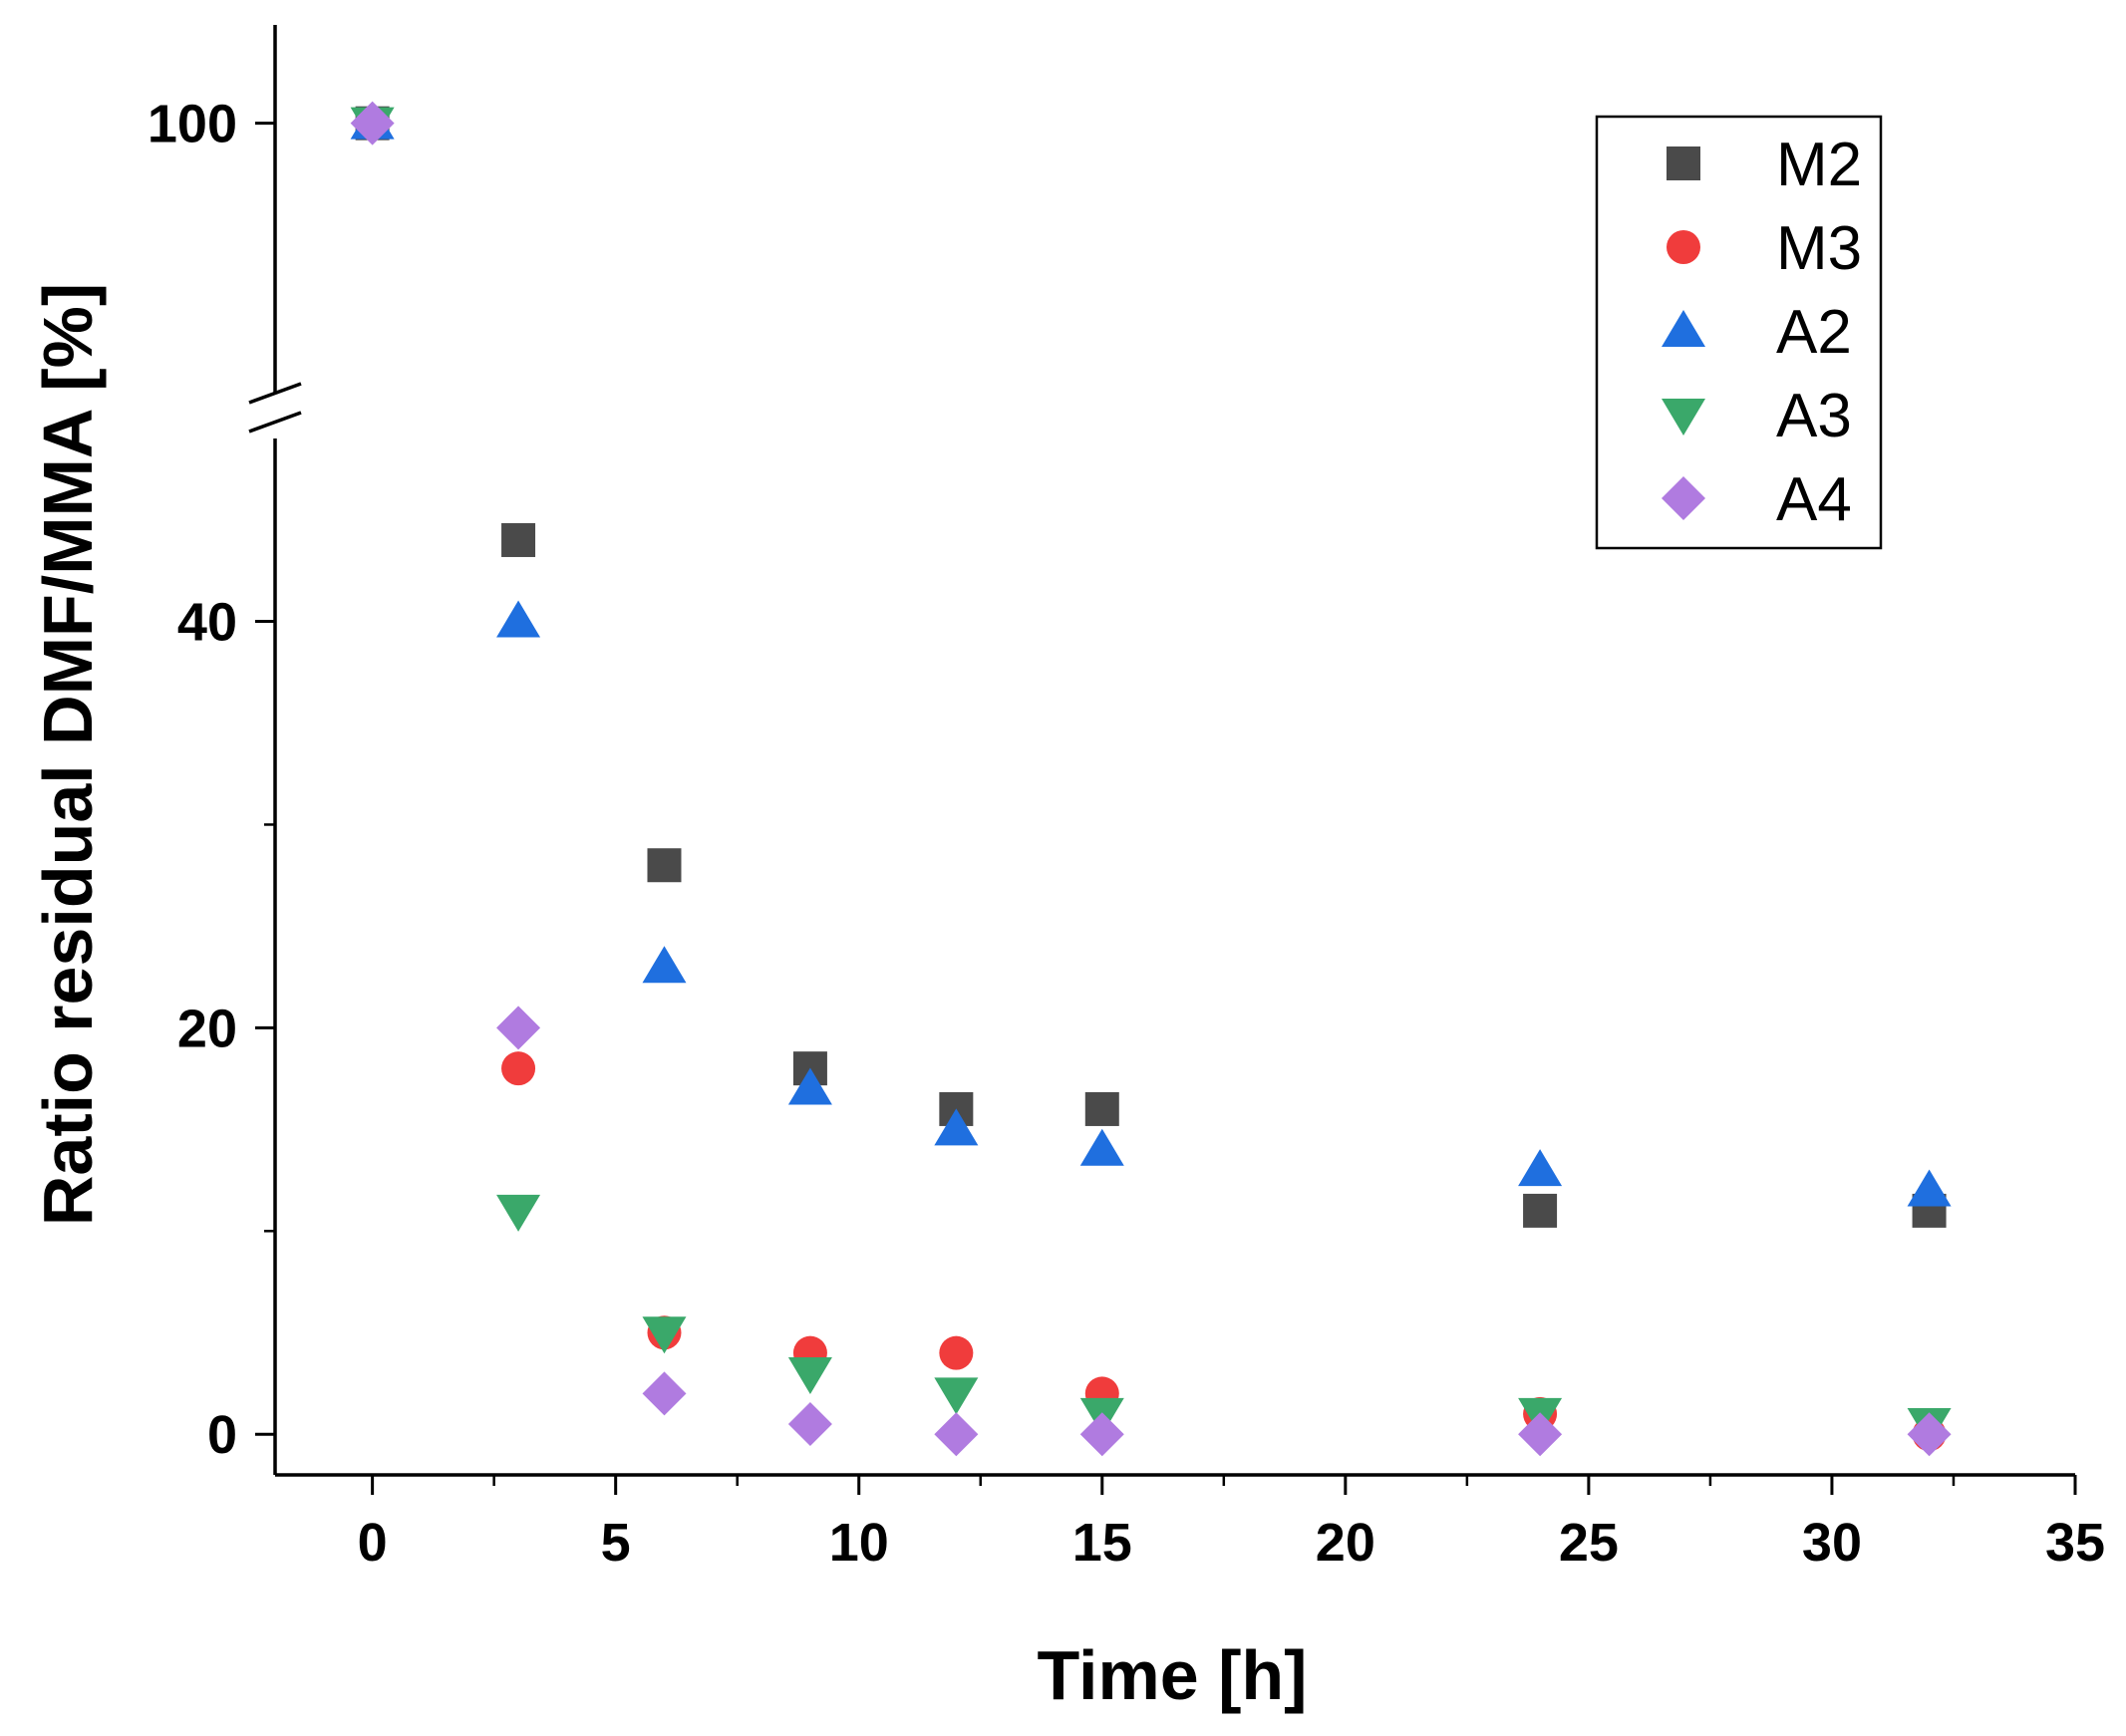 The image size is (2126, 1736). I want to click on legend-label: A2, so click(1814, 332).